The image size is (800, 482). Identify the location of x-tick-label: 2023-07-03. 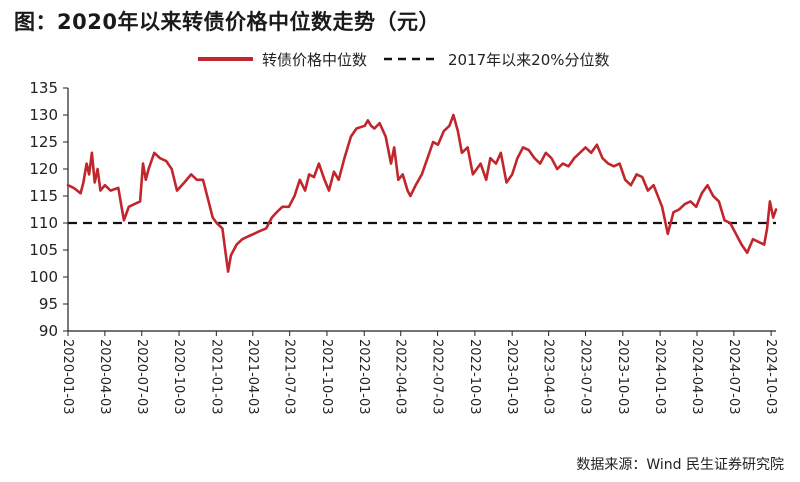
(585, 377).